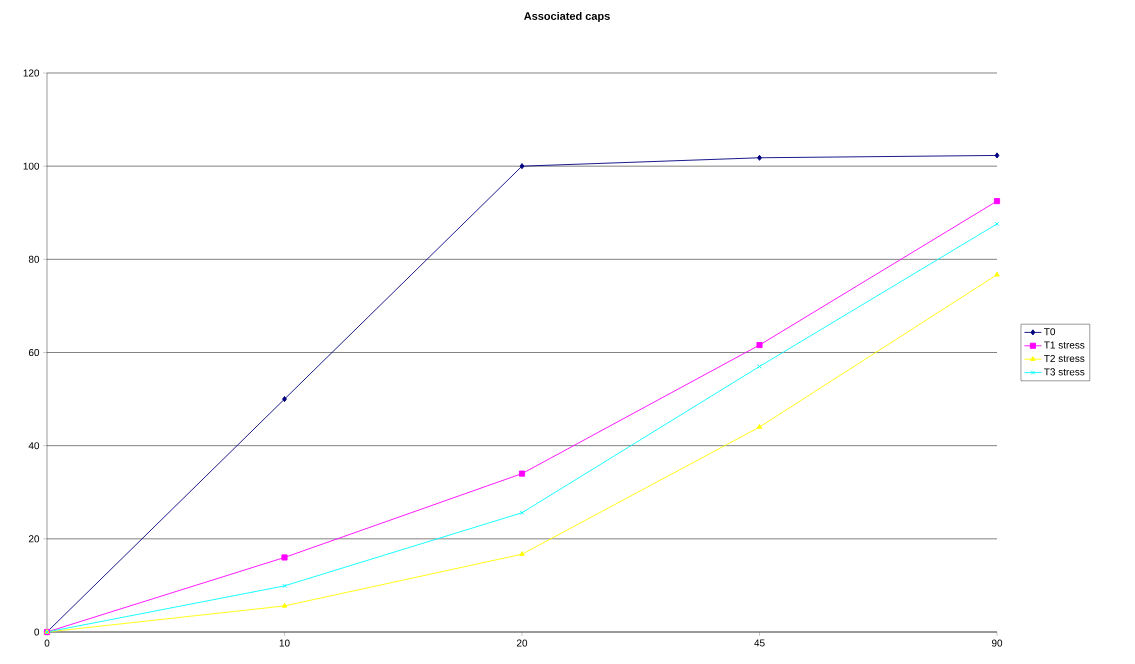 The width and height of the screenshot is (1135, 664). What do you see at coordinates (522, 643) in the screenshot?
I see `x-tick-label: 20` at bounding box center [522, 643].